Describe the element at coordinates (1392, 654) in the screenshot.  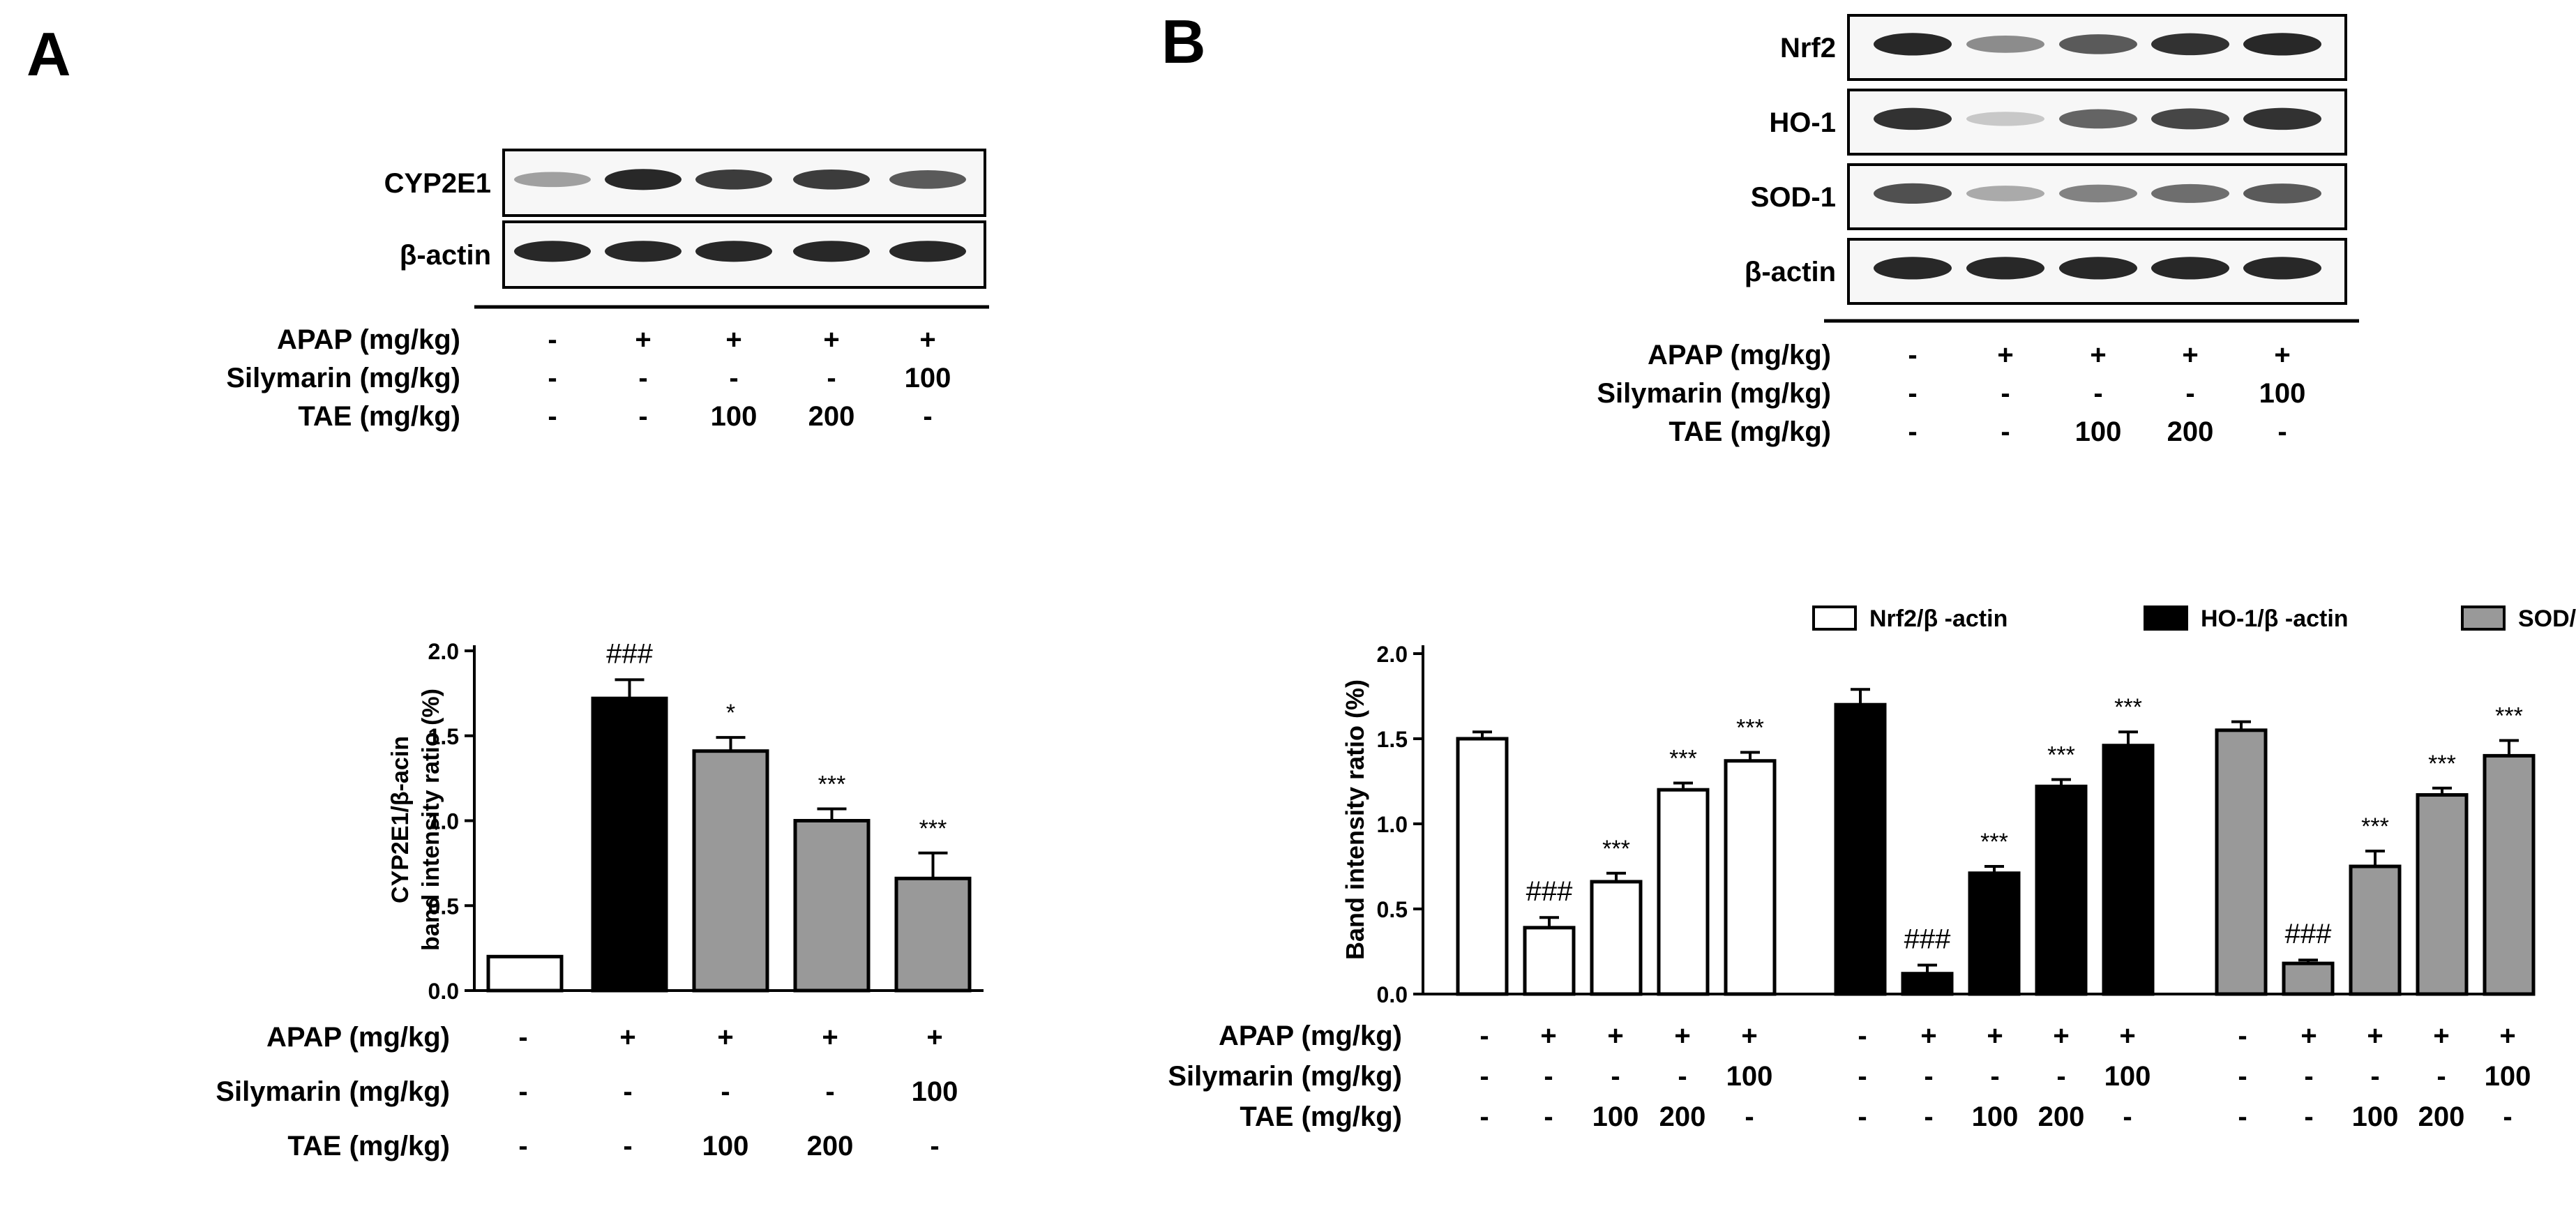
I see `y-tick-label: 2.0` at that location.